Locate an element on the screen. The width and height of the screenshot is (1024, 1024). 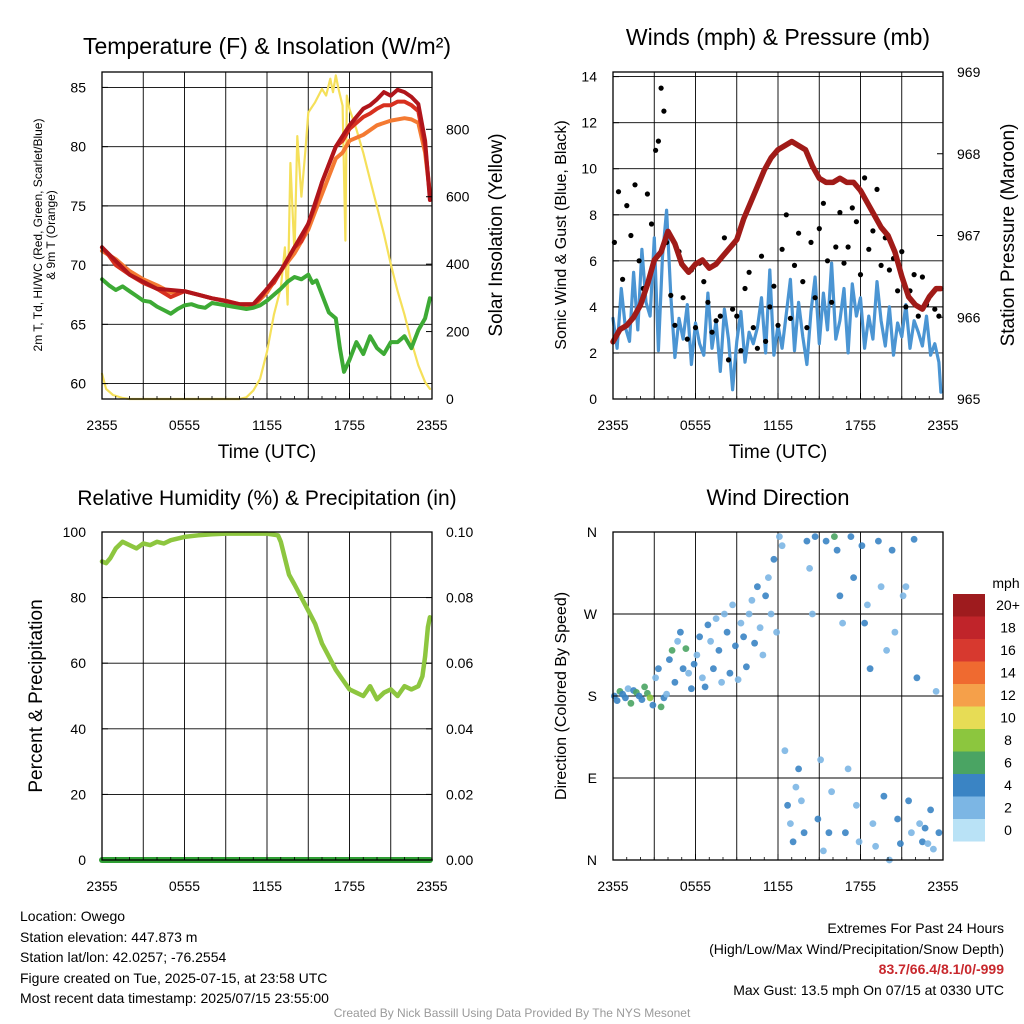
y2-tick-label: 968 is located at coordinates (969, 154).